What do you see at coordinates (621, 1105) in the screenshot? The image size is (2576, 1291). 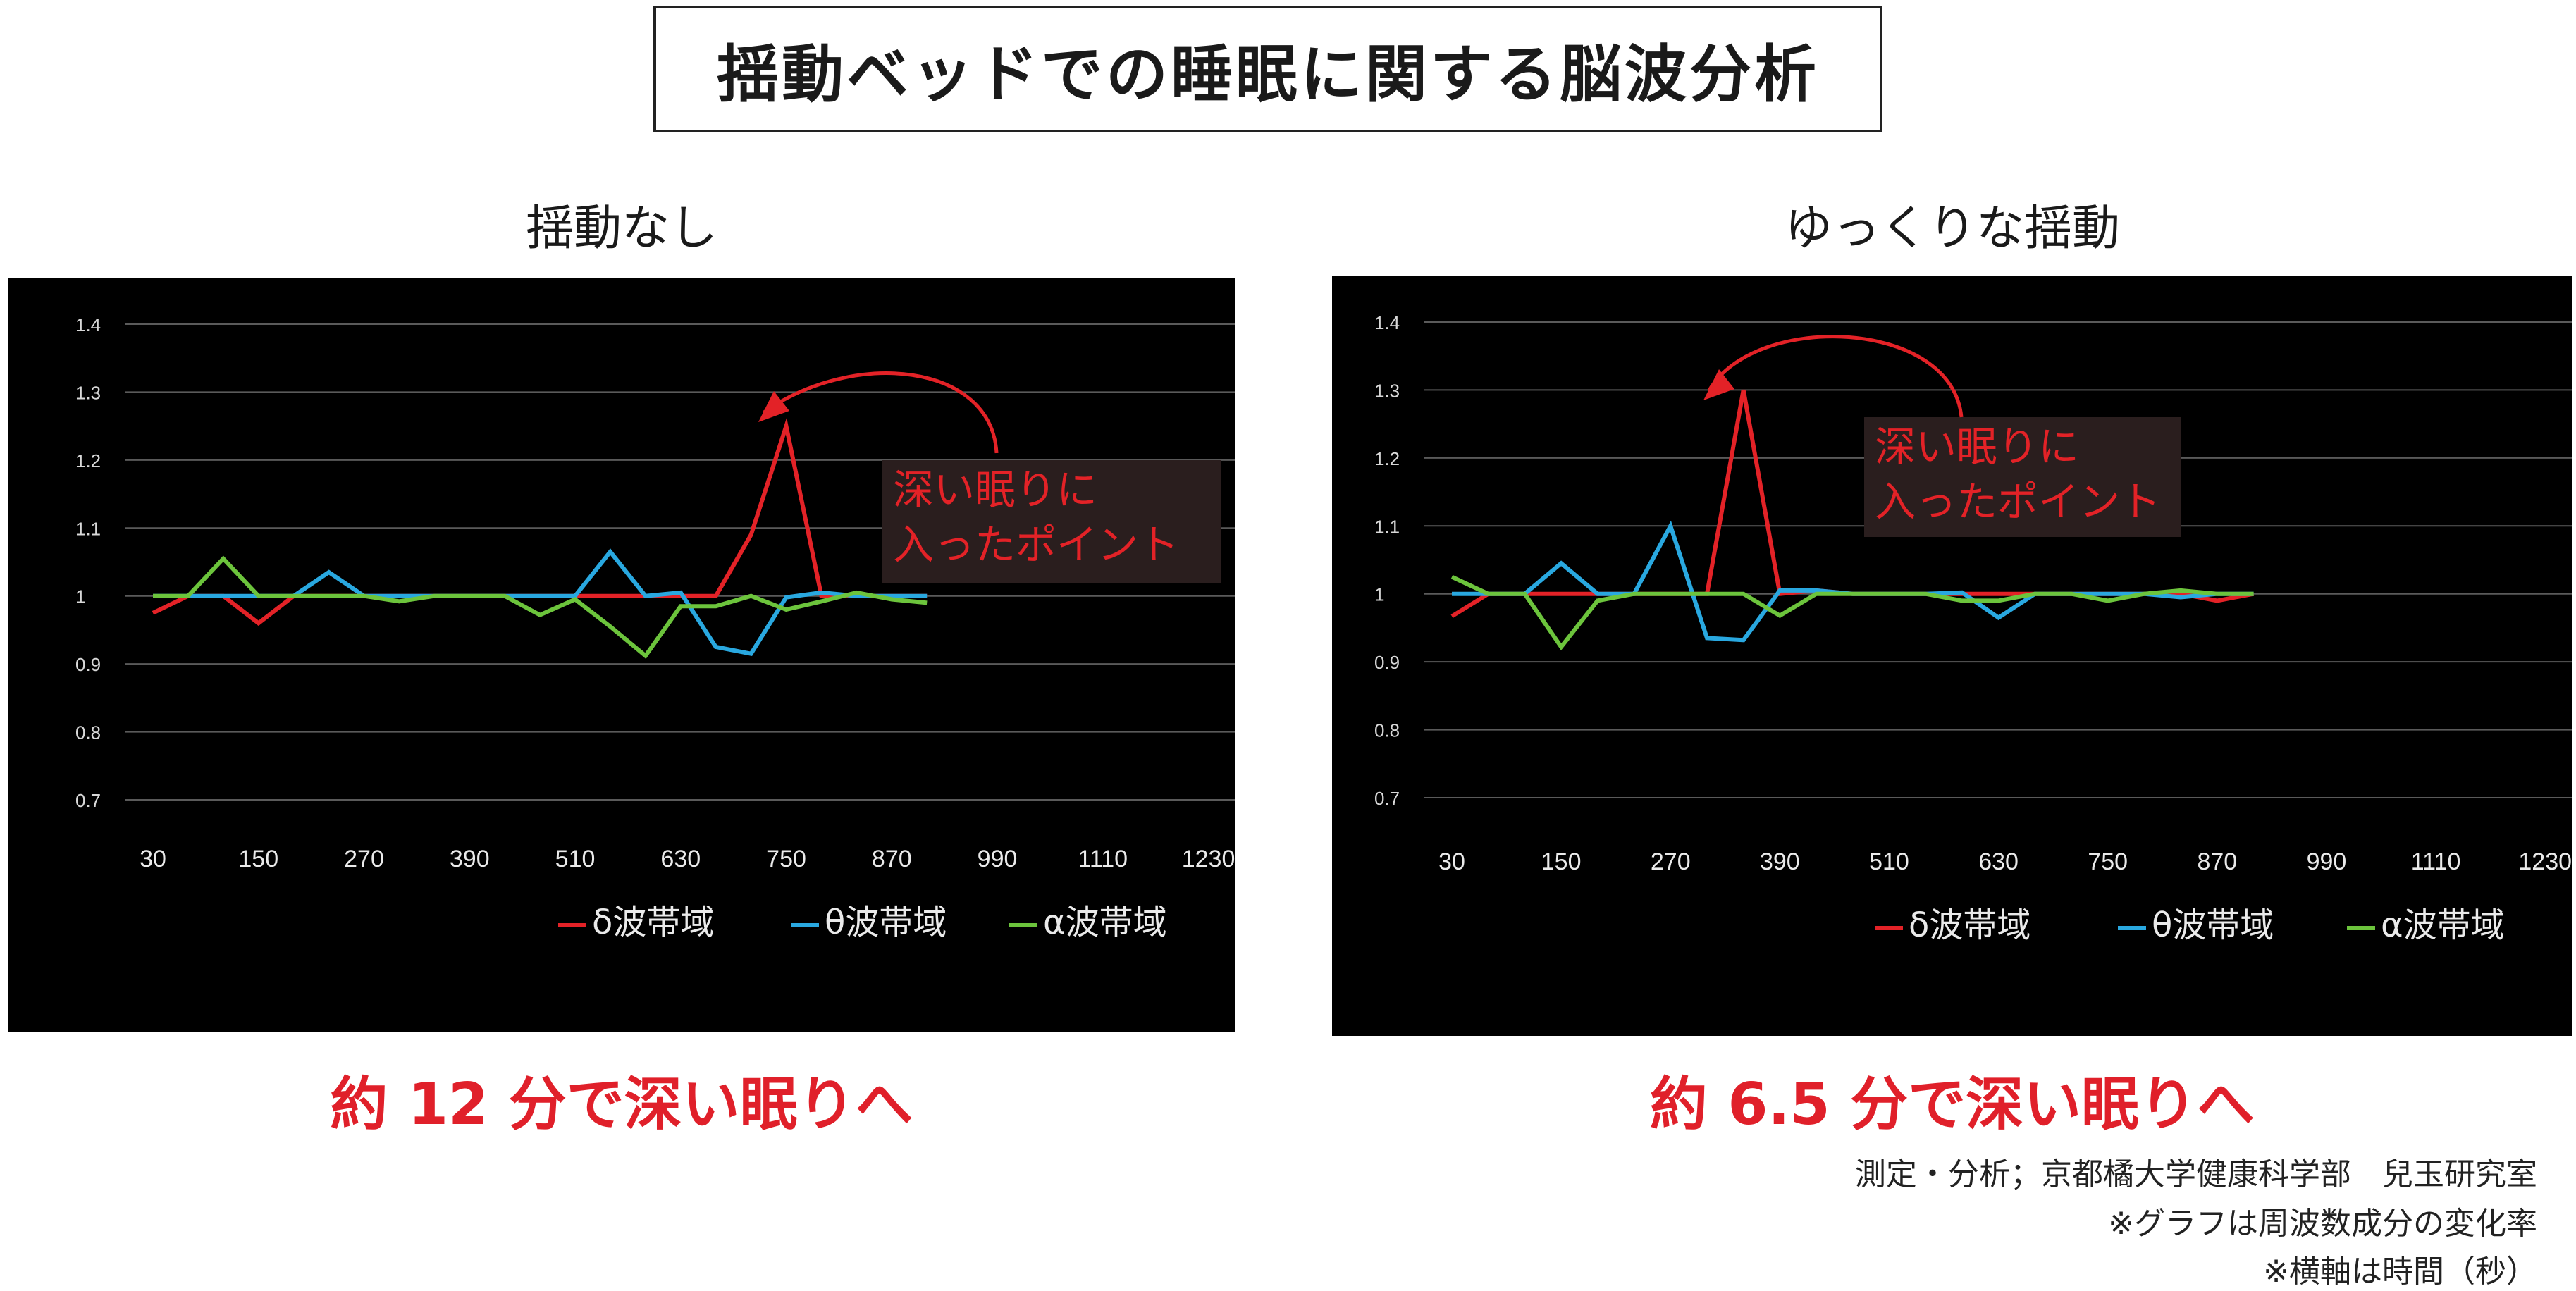 I see `result-no-rocking: 約 12 分で深い眠りへ` at bounding box center [621, 1105].